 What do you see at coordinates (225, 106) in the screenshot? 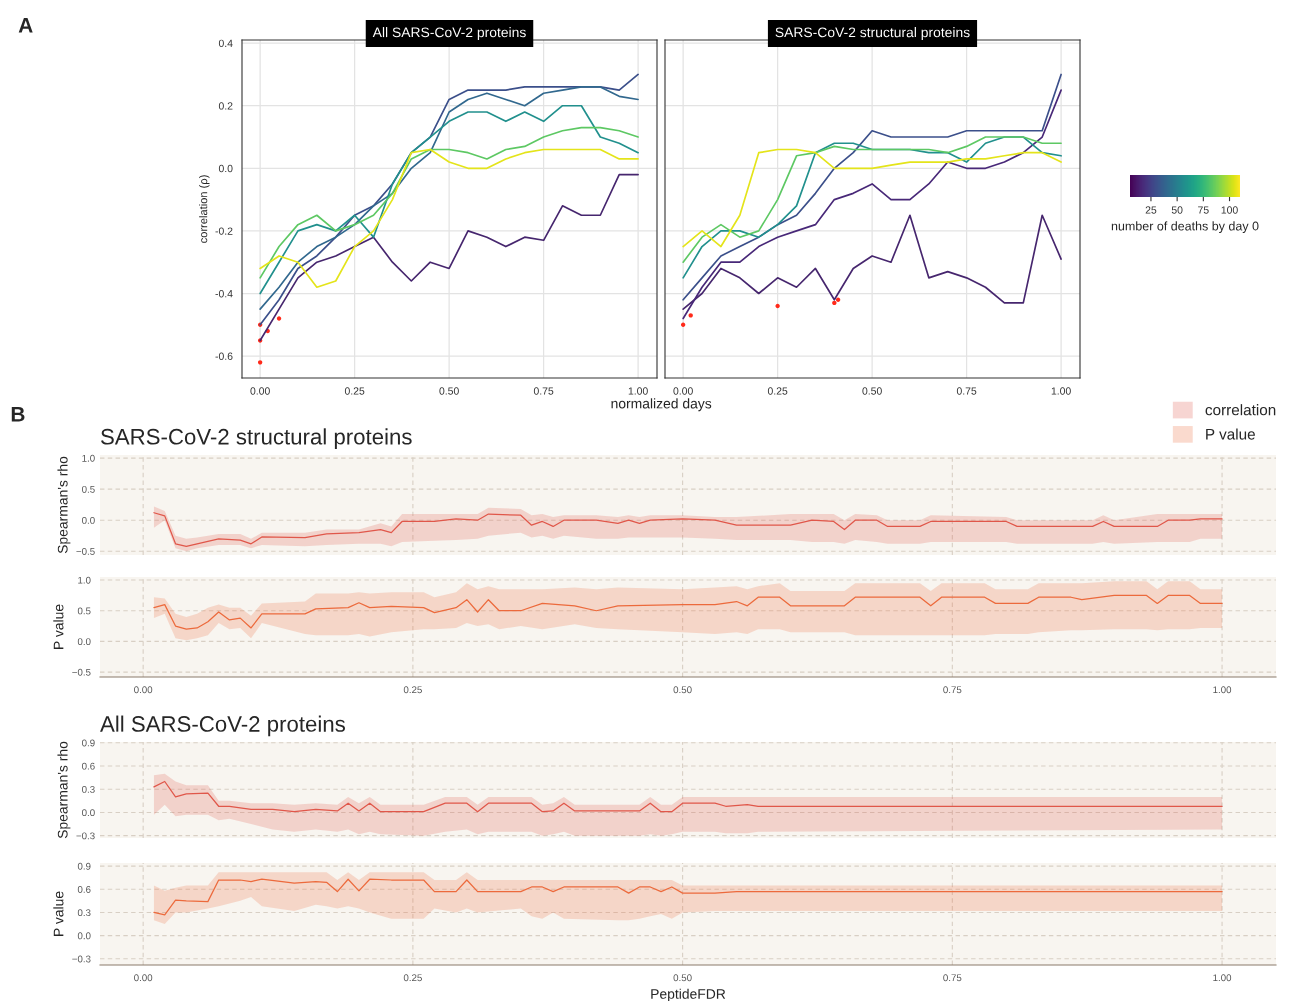
I see `y-tick-label: 0.2` at bounding box center [225, 106].